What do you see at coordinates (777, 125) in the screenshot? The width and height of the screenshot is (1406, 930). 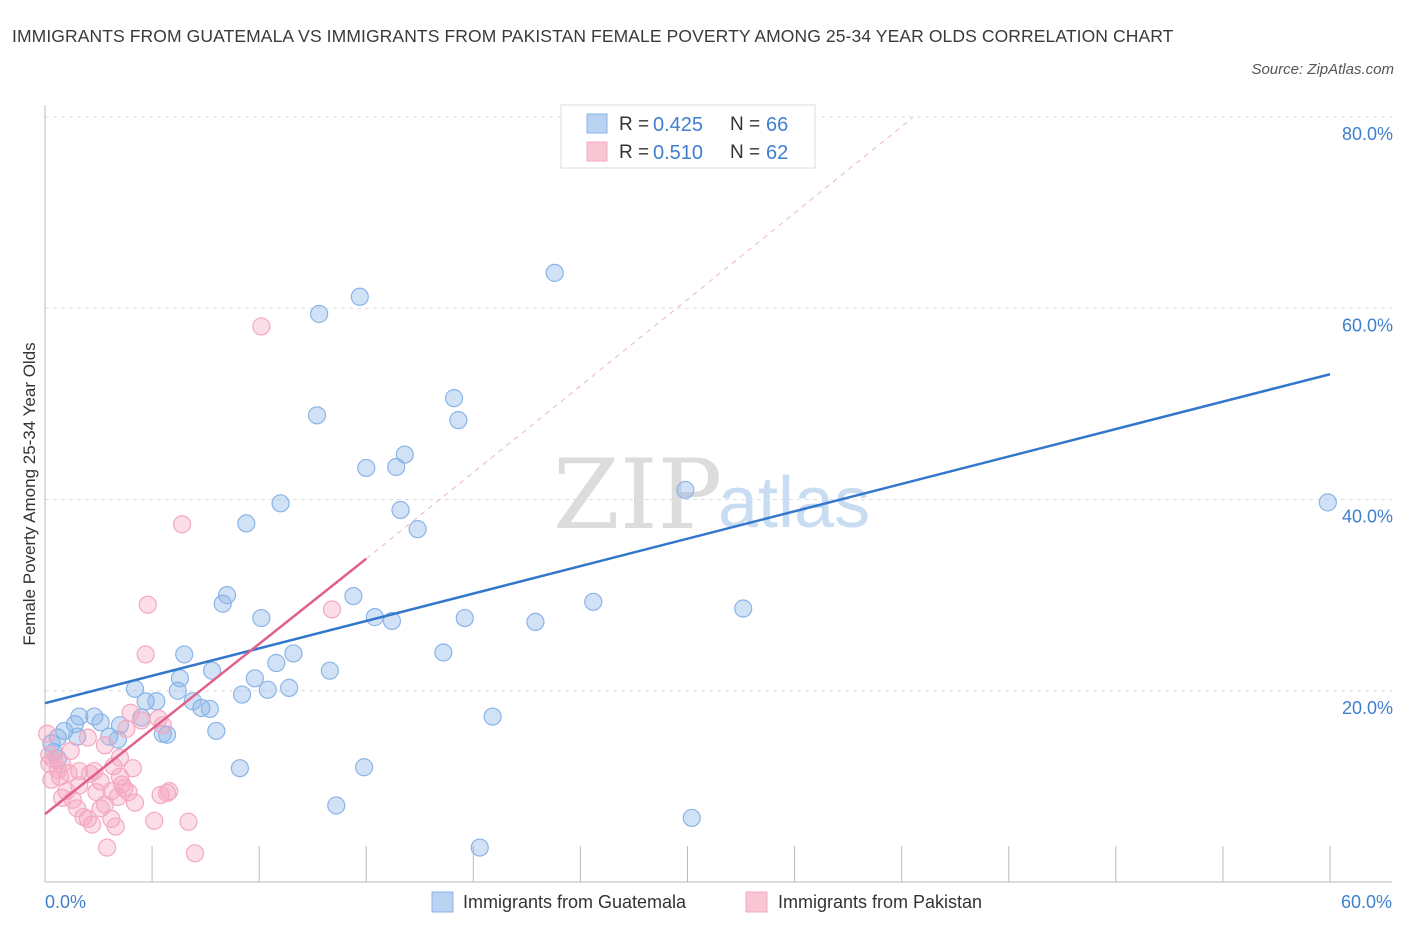 I see `legend-n-value-guatemala: 66` at bounding box center [777, 125].